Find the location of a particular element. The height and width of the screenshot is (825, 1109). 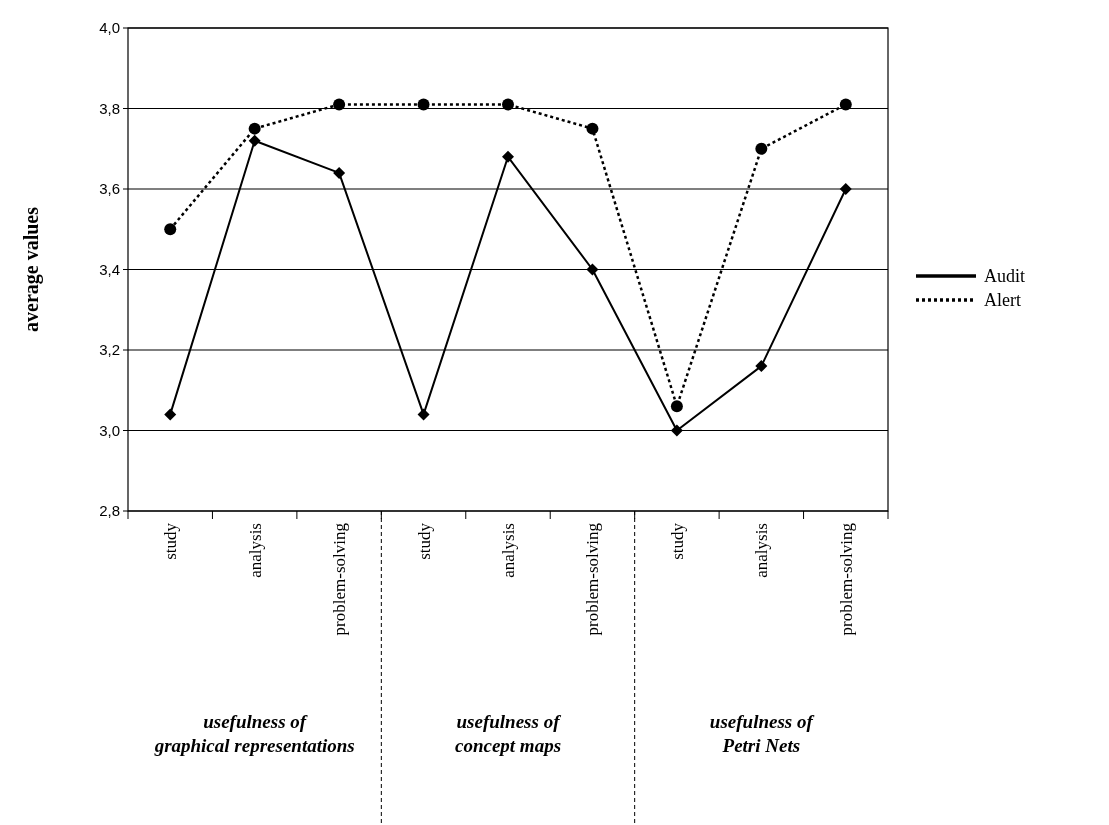

y-tick-label: 3,0 is located at coordinates (109, 430).